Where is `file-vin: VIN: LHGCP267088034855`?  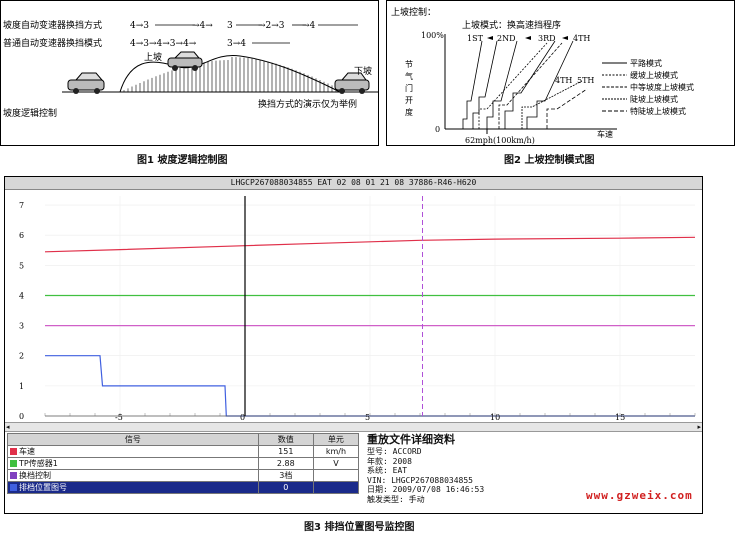
file-vin: VIN: LHGCP267088034855 is located at coordinates (420, 480).